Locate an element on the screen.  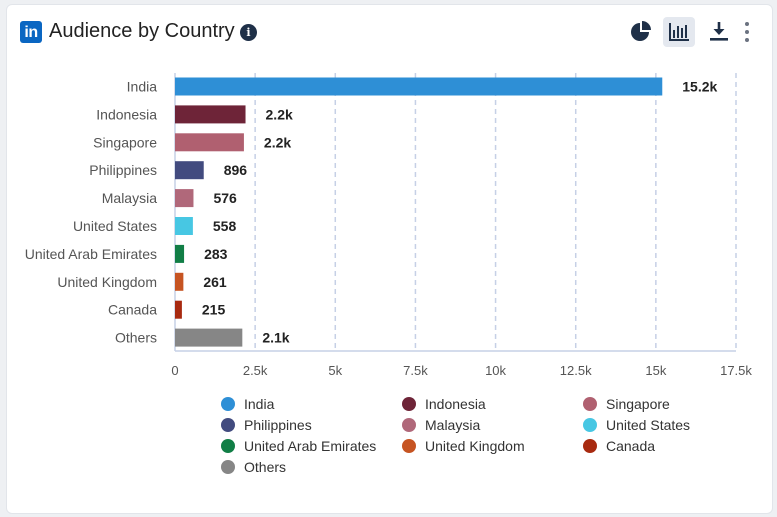
more-options-button is located at coordinates (747, 32).